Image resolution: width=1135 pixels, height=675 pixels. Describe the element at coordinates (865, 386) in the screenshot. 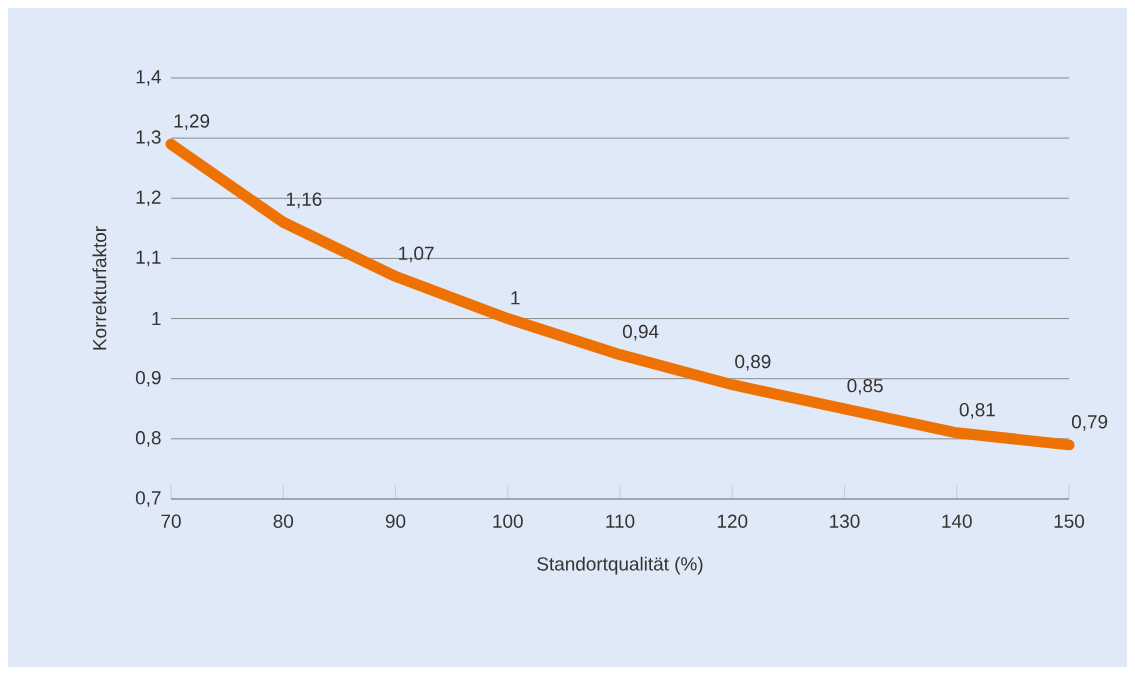

I see `data-label: 0,85` at that location.